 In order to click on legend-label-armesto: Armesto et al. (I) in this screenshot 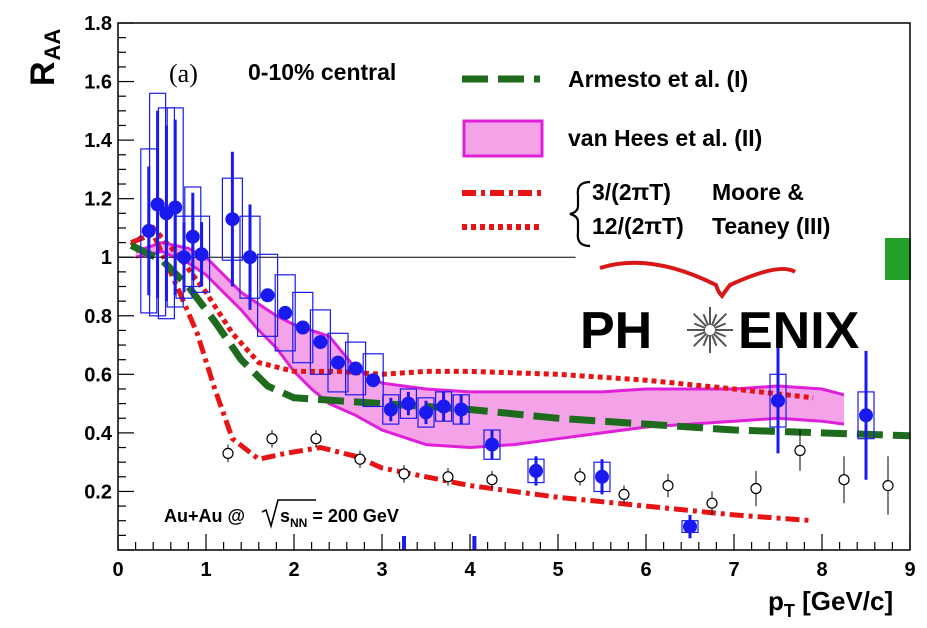, I will do `click(658, 79)`.